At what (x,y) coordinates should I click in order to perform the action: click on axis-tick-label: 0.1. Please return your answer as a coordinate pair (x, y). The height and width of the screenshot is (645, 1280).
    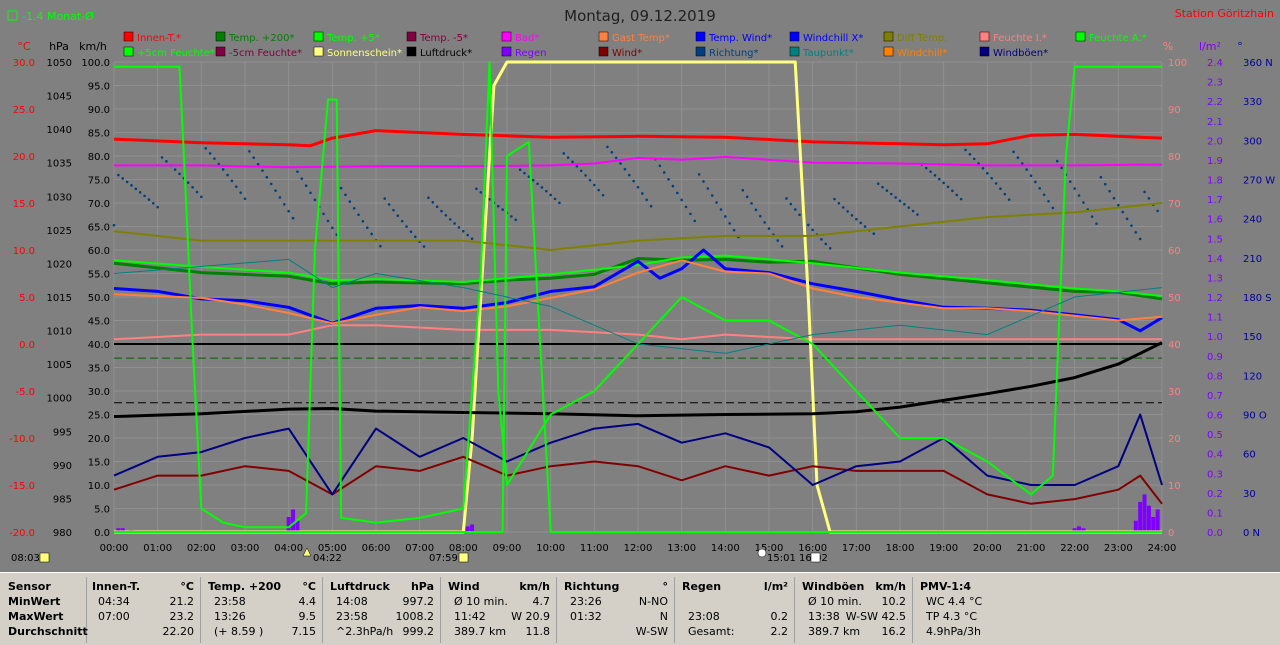
    Looking at the image, I should click on (1215, 513).